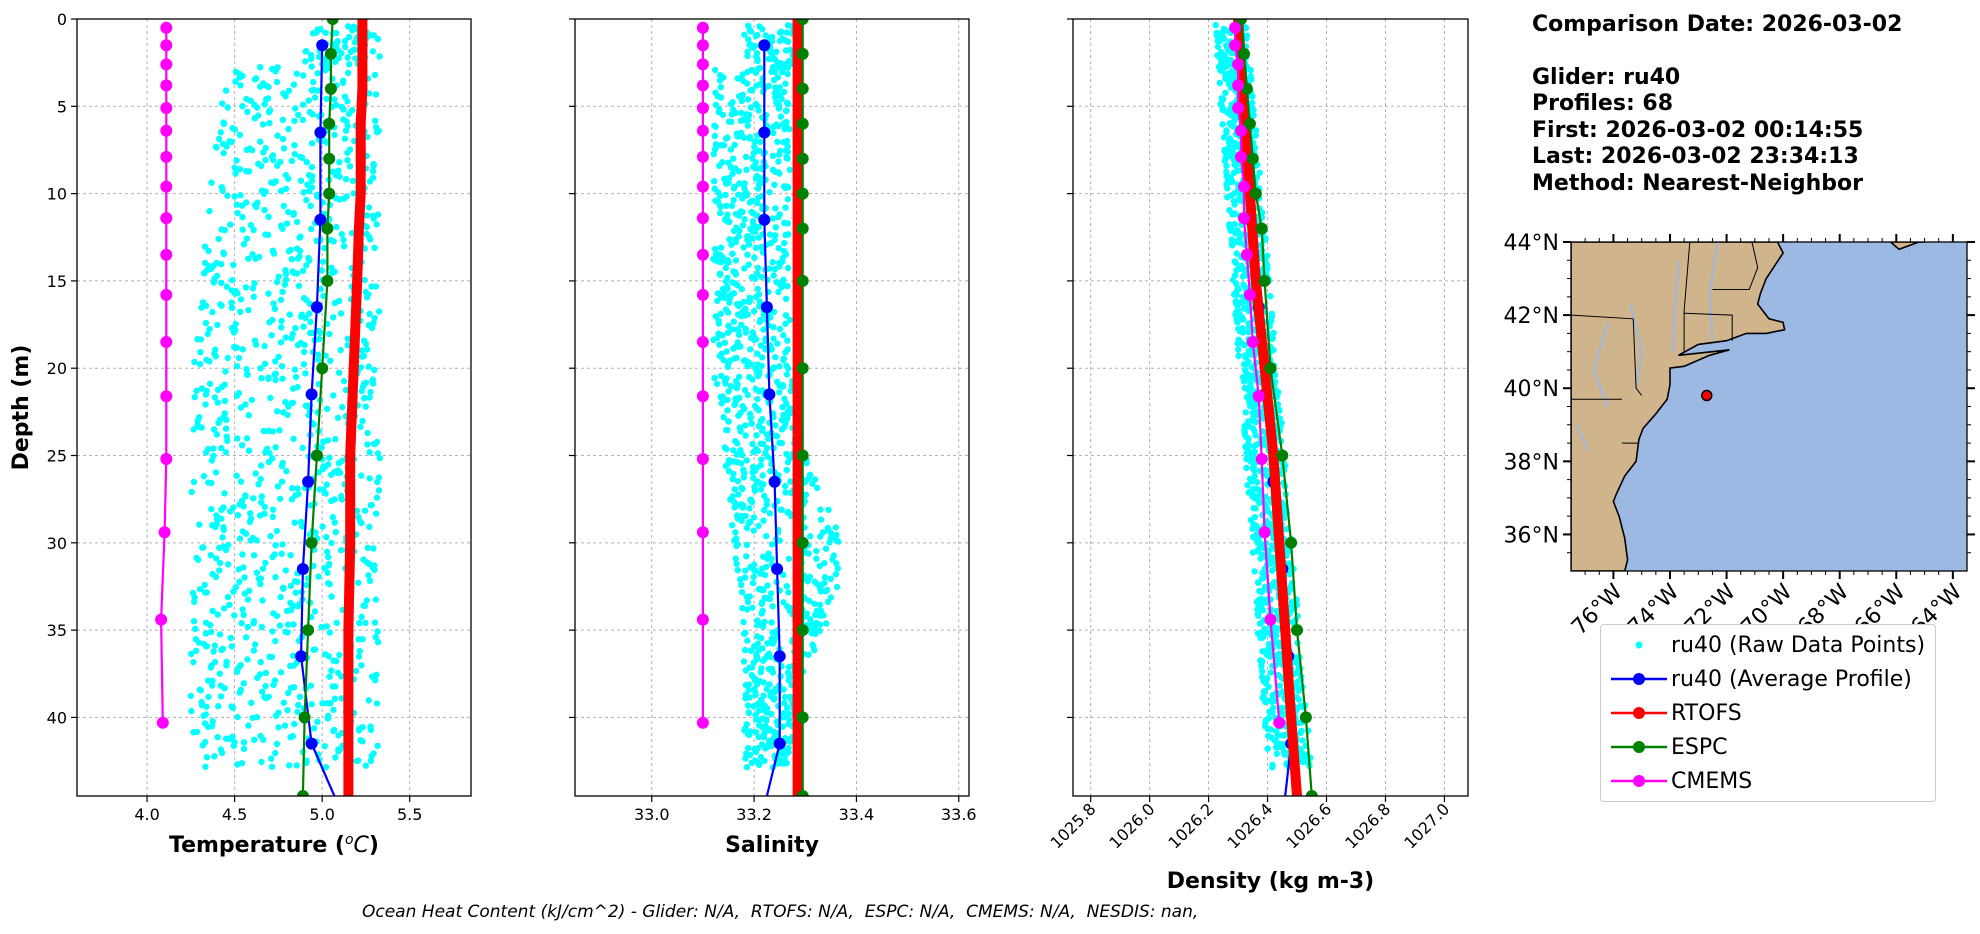  I want to click on plot-area, so click(1265, 407).